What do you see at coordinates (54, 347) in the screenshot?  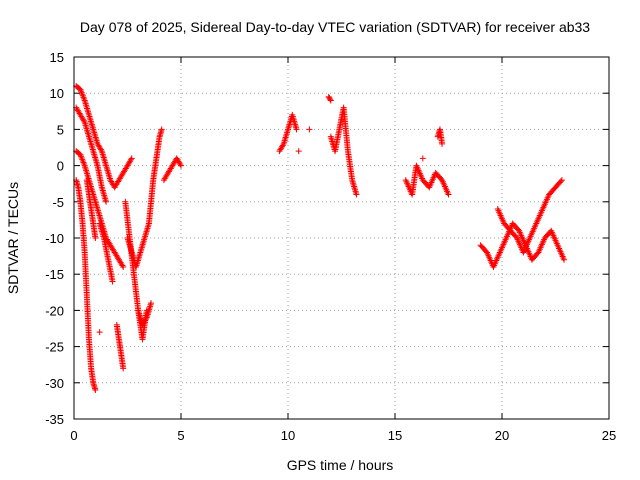 I see `y-tick-label: -25` at bounding box center [54, 347].